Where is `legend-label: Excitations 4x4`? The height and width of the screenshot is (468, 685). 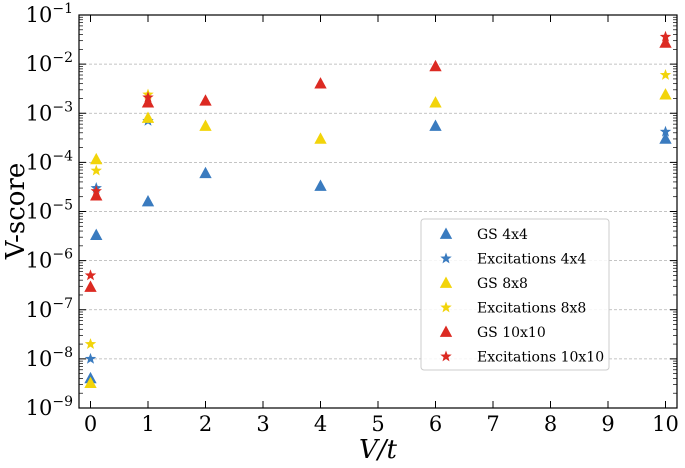
legend-label: Excitations 4x4 is located at coordinates (531, 260).